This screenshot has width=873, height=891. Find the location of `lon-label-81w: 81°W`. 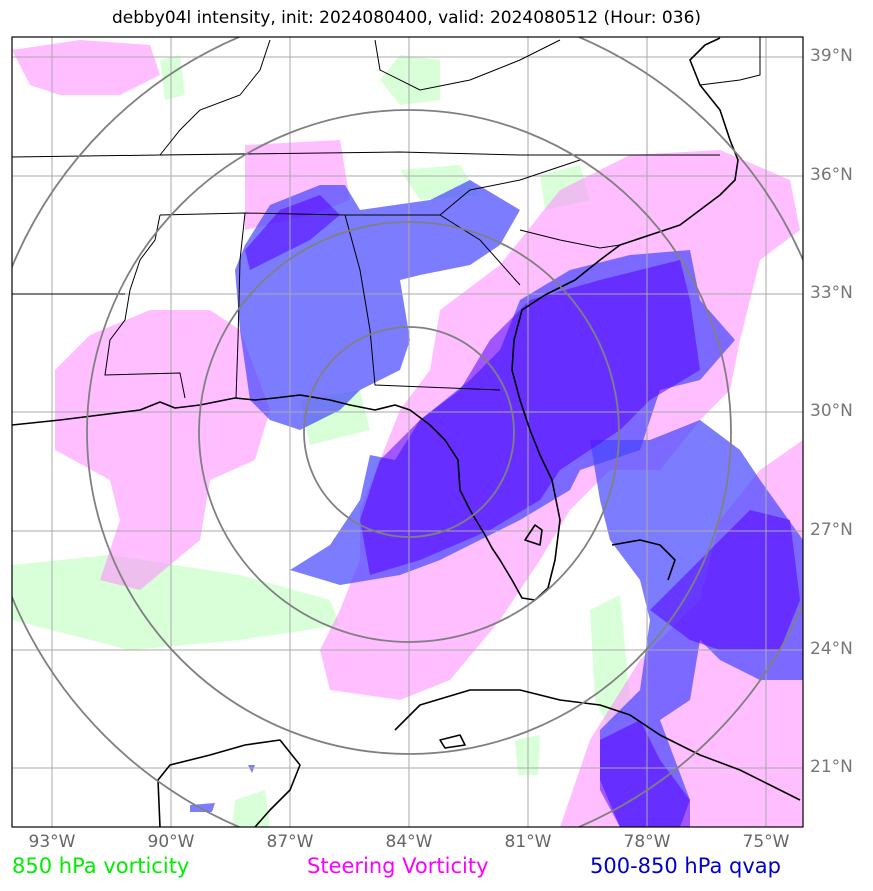

lon-label-81w: 81°W is located at coordinates (528, 842).